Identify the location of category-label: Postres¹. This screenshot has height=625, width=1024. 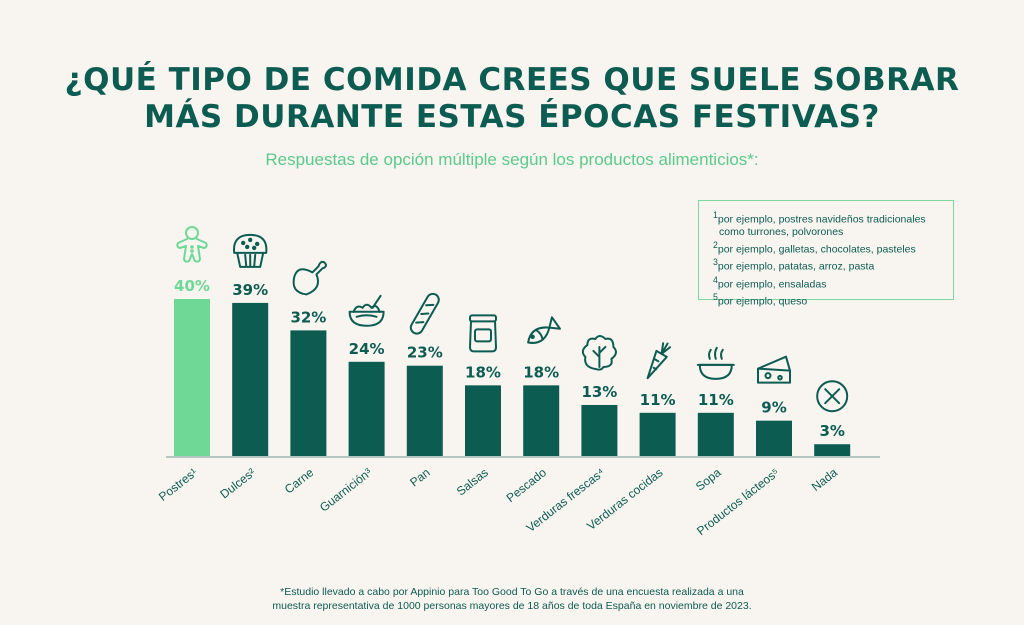
(178, 484).